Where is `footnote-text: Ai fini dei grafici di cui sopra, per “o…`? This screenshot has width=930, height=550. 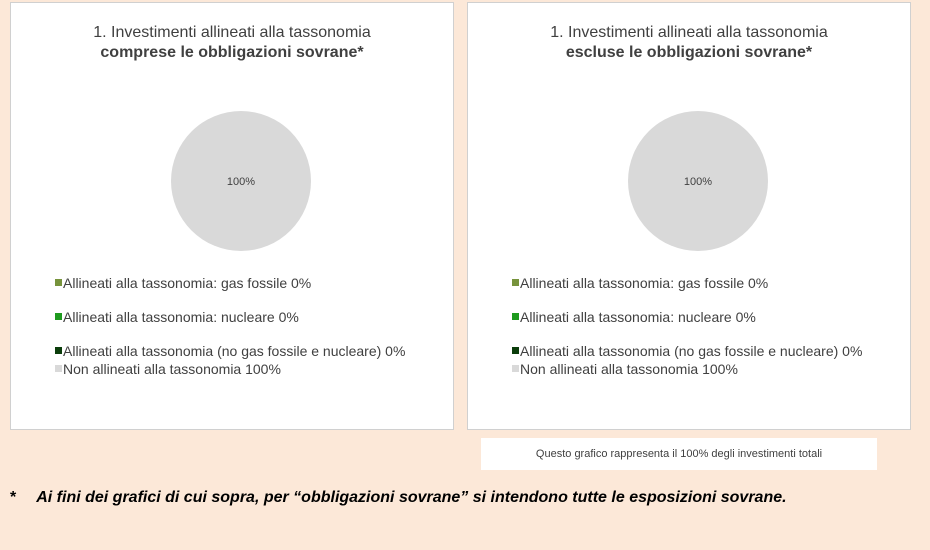
footnote-text: Ai fini dei grafici di cui sopra, per “o… is located at coordinates (411, 497).